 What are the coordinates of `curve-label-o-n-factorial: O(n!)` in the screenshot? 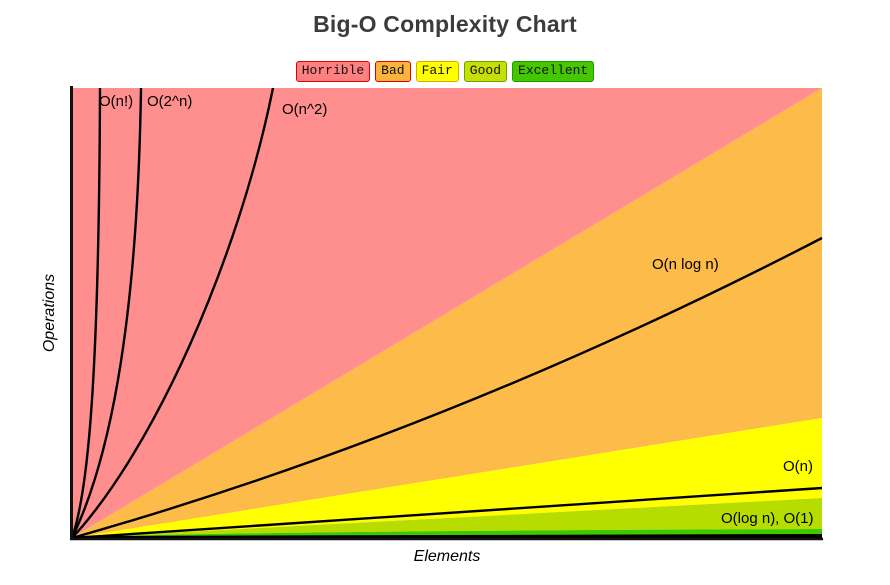 It's located at (116, 101).